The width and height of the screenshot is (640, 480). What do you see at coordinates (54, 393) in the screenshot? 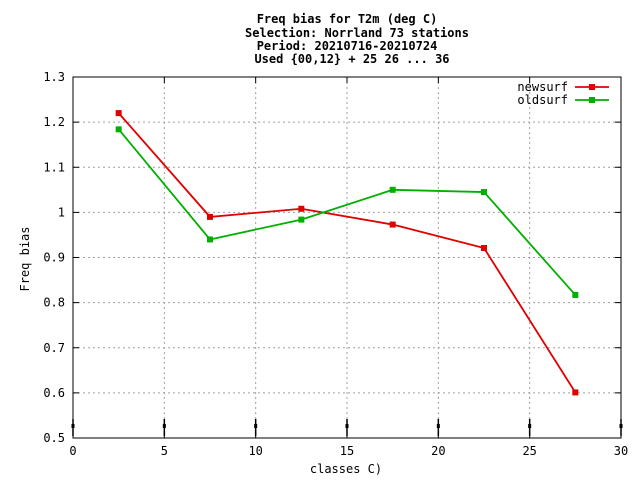
I see `y-tick-label: 0.6` at bounding box center [54, 393].